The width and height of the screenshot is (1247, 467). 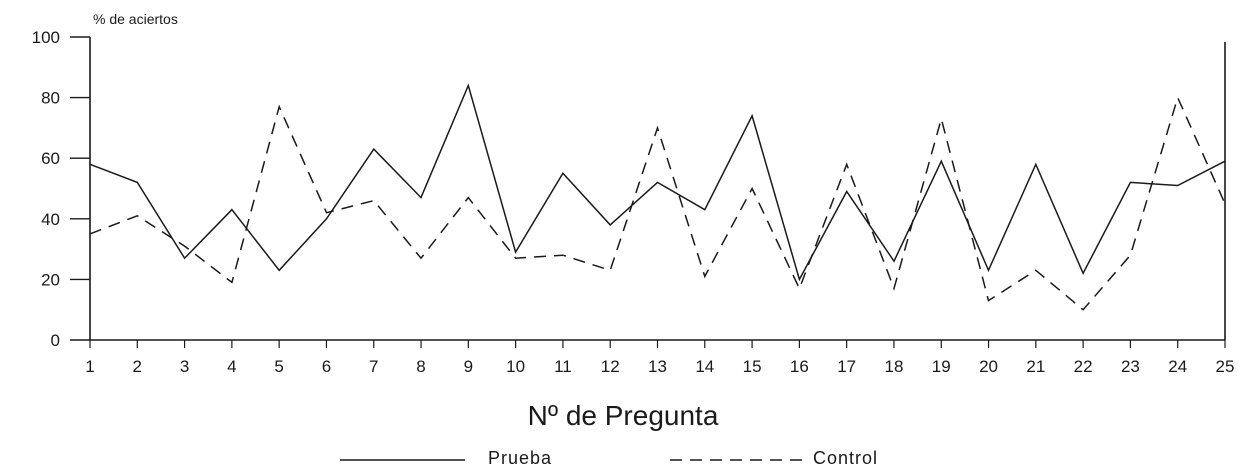 What do you see at coordinates (515, 366) in the screenshot?
I see `x-tick-label: 10` at bounding box center [515, 366].